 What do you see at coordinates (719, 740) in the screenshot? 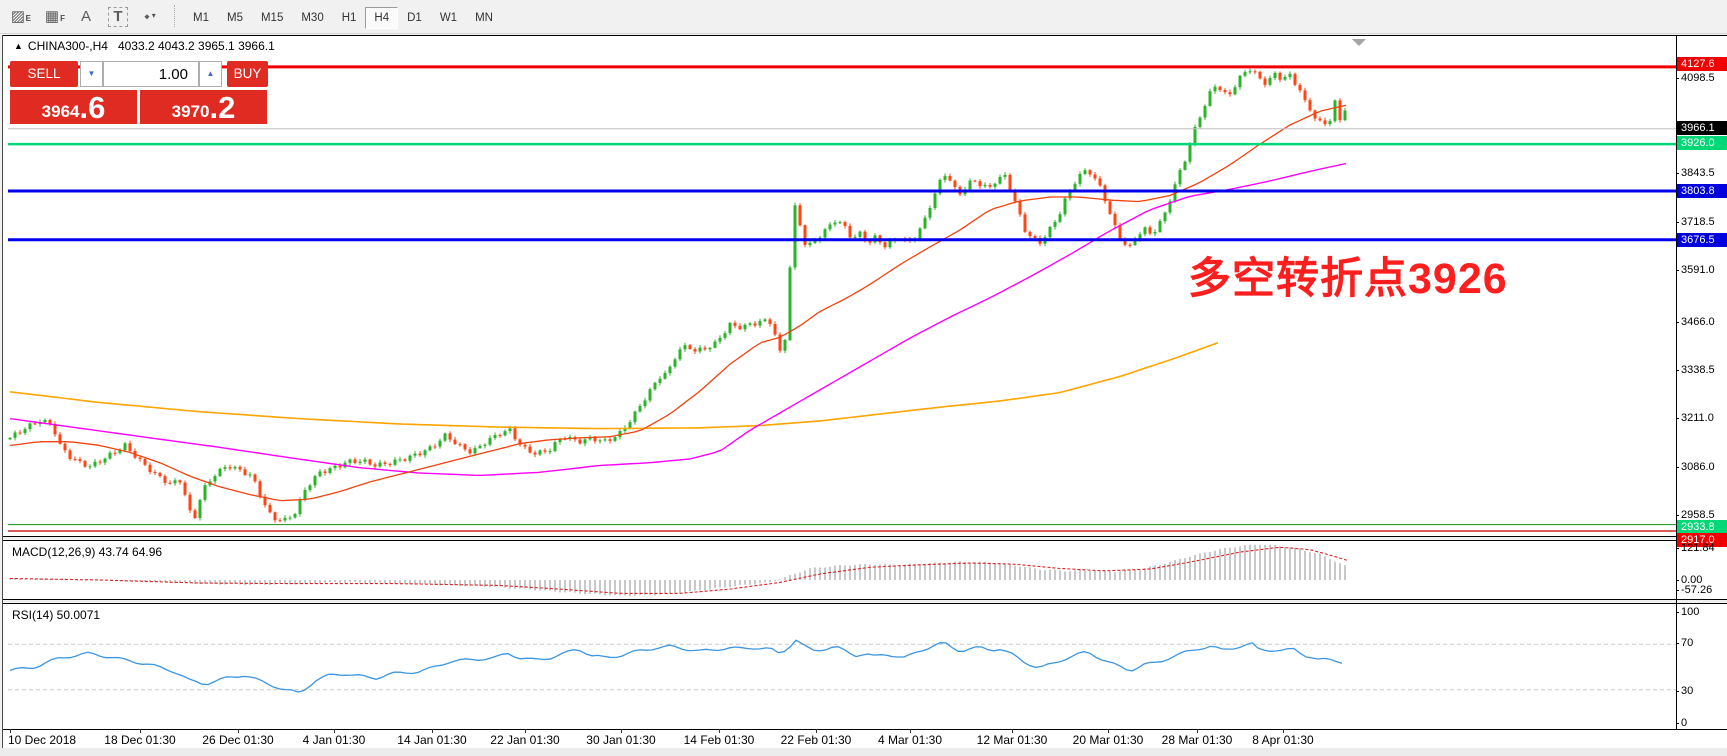
I see `time-label: 14 Feb 01:30` at bounding box center [719, 740].